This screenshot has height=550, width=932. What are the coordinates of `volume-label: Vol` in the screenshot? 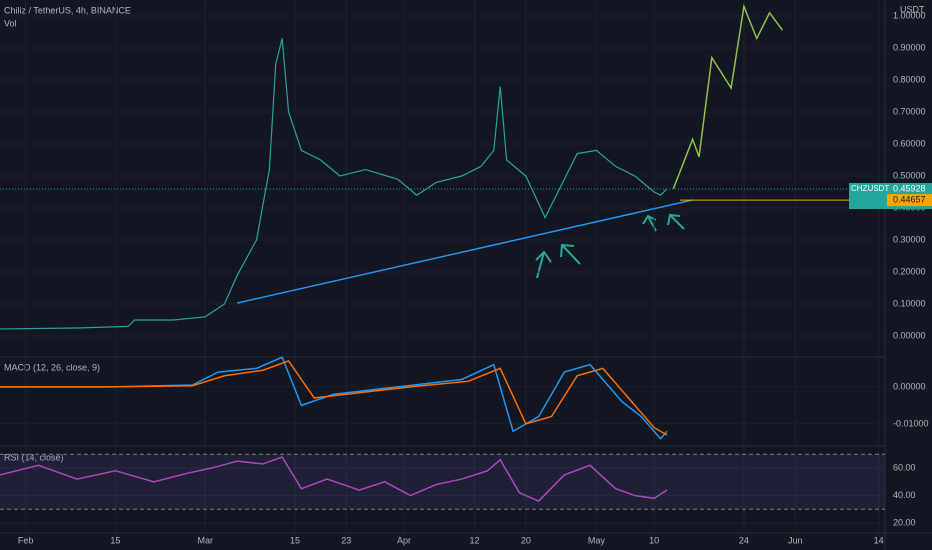 It's located at (10, 23).